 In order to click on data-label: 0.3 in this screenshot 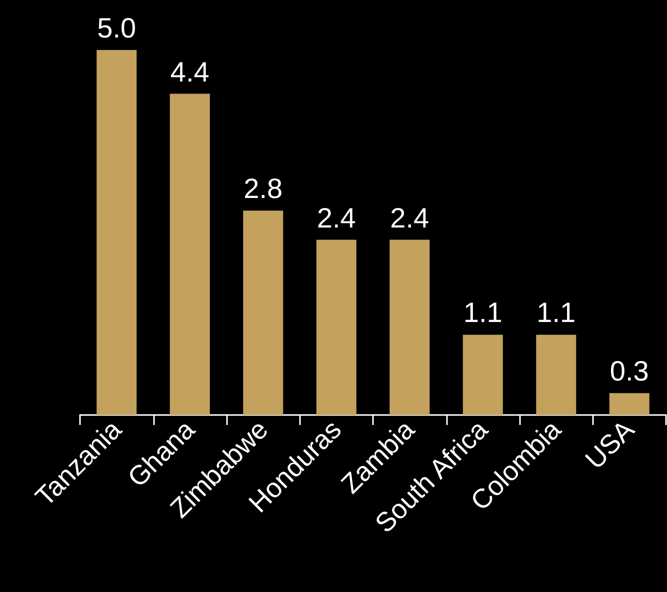, I will do `click(629, 371)`.